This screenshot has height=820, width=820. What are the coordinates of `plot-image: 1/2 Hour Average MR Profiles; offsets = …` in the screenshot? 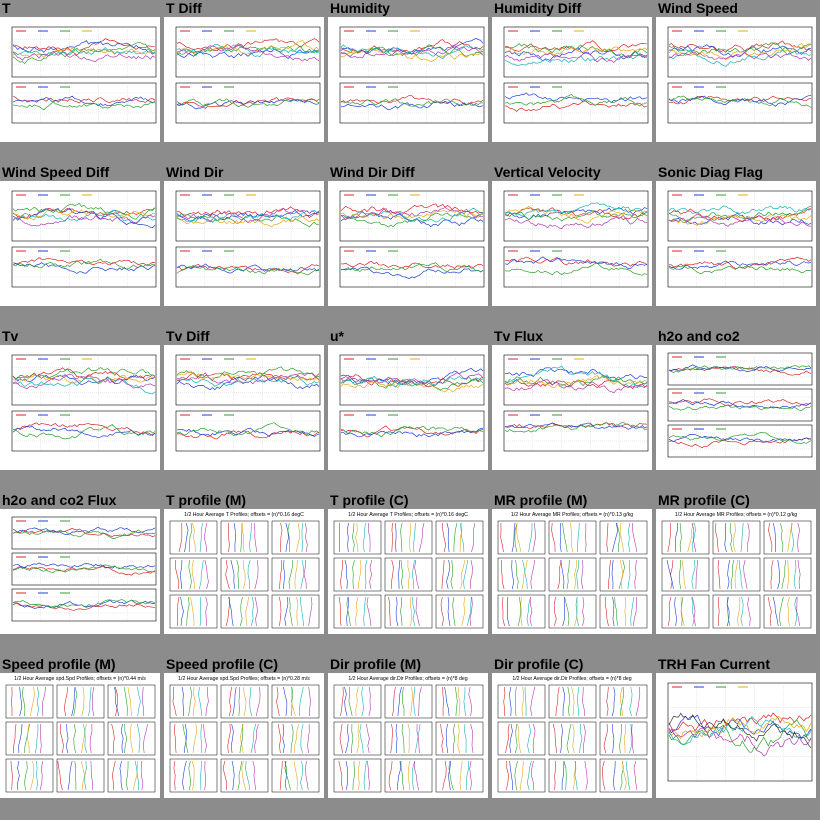 It's located at (572, 570).